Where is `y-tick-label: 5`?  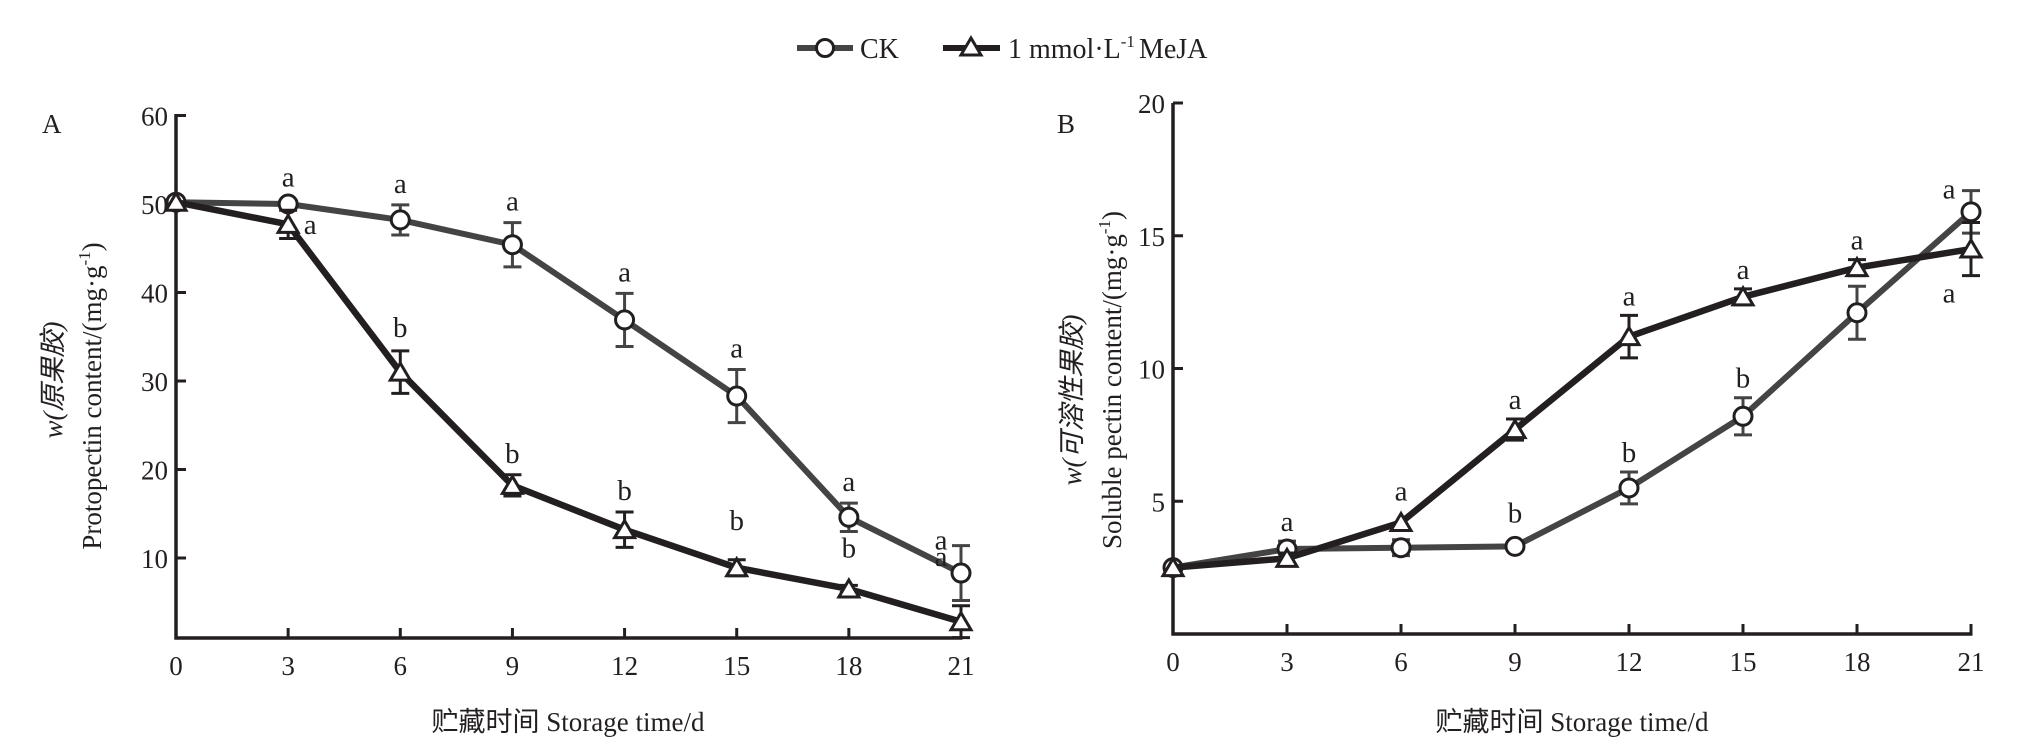
y-tick-label: 5 is located at coordinates (1159, 502).